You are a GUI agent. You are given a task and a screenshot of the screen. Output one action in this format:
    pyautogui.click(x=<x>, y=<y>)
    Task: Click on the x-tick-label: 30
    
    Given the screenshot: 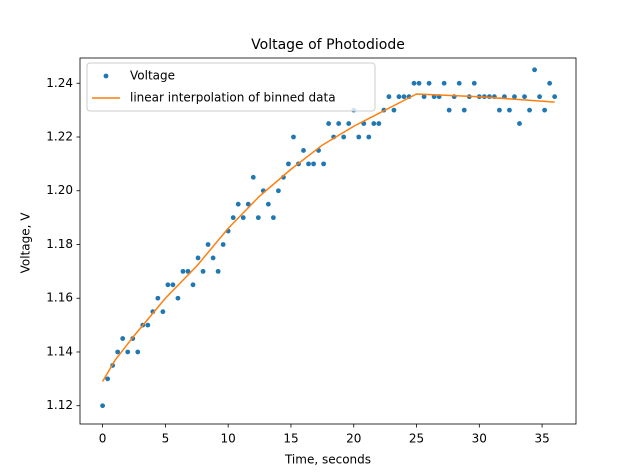 What is the action you would take?
    pyautogui.click(x=479, y=439)
    